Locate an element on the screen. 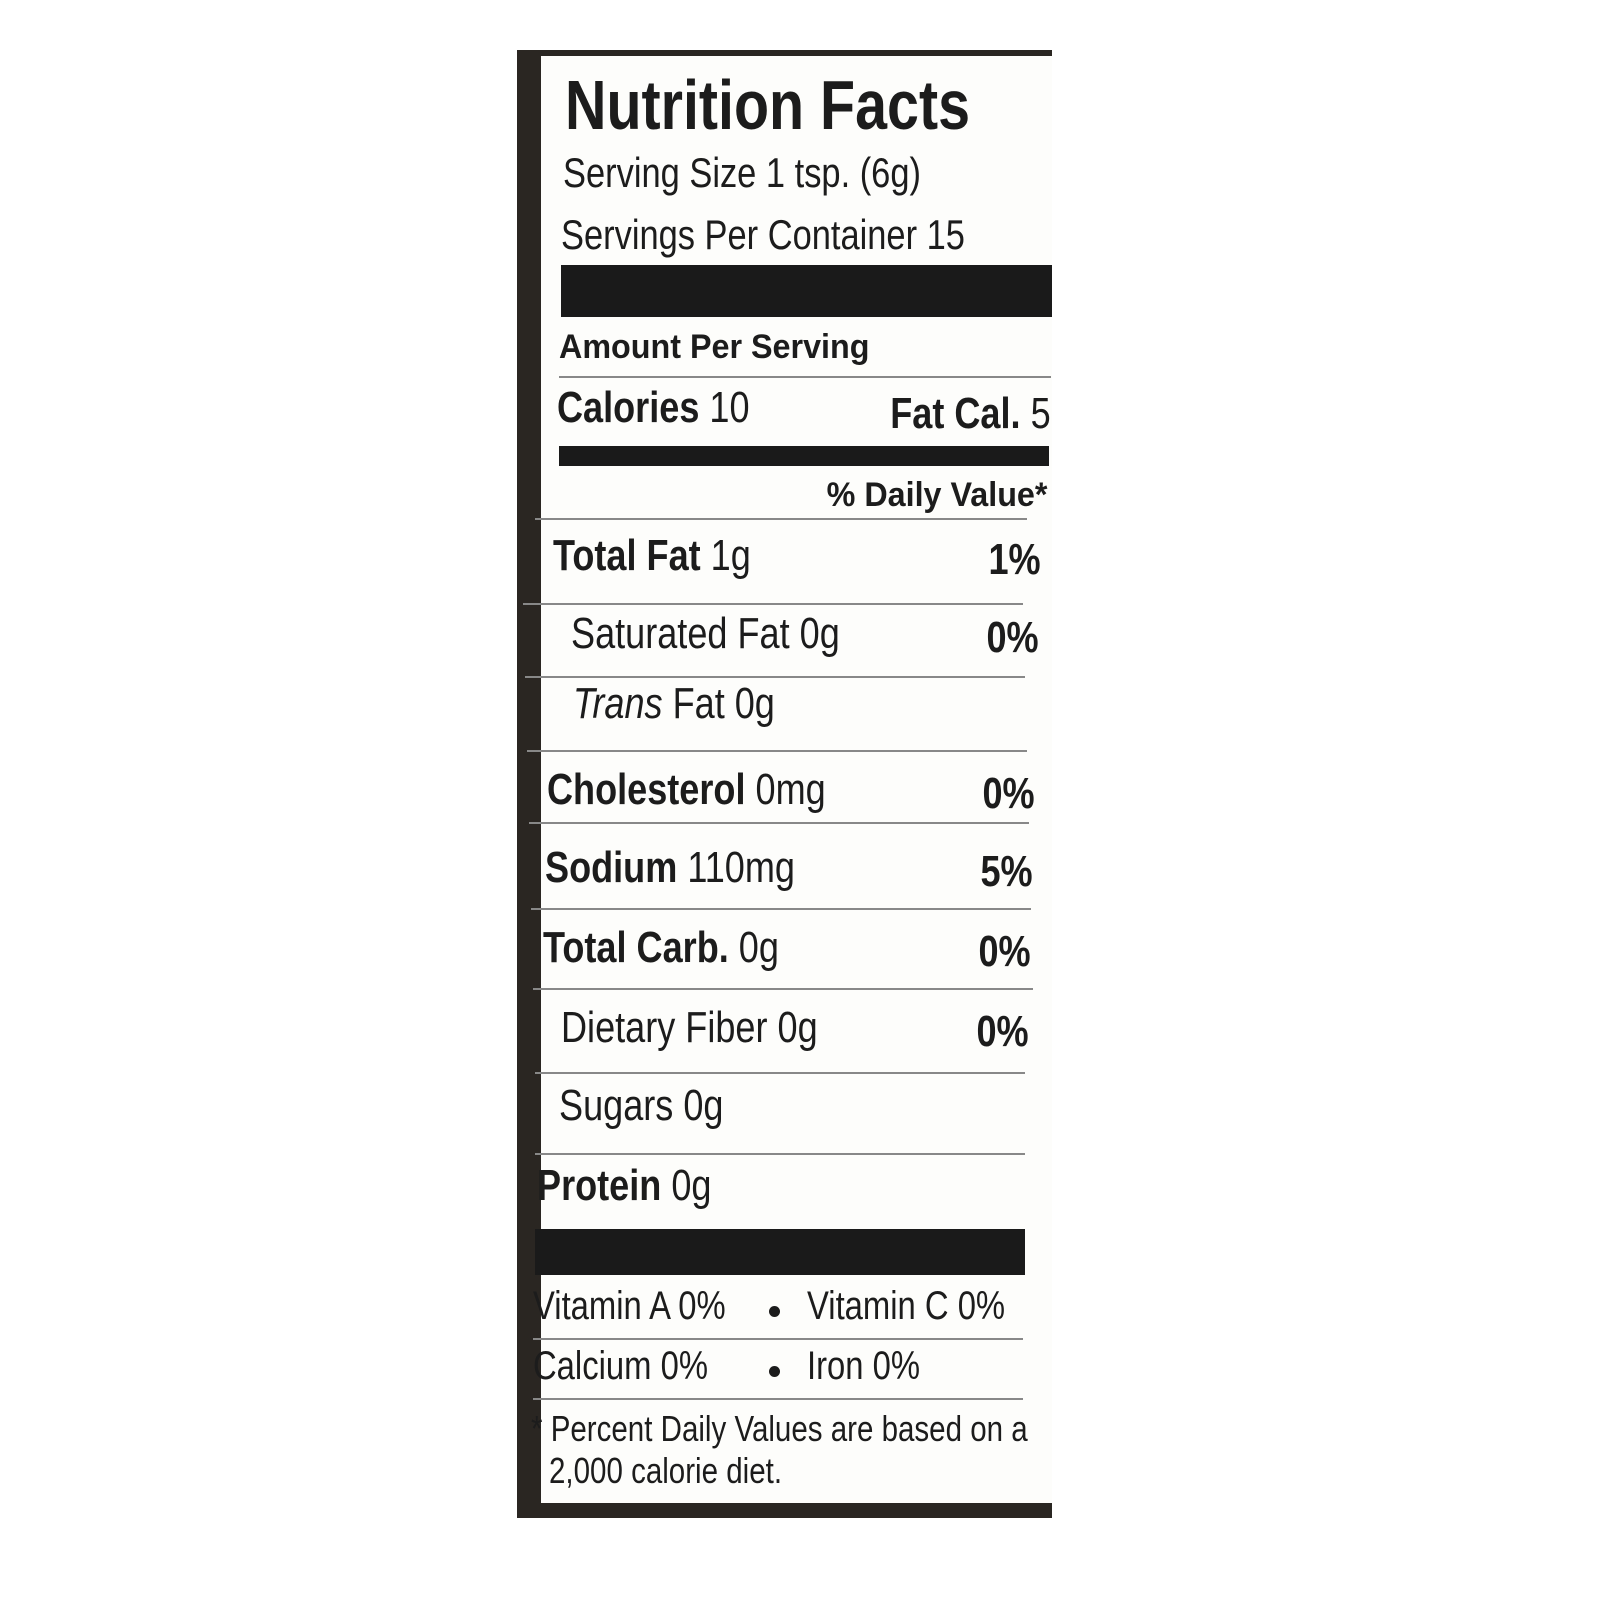 The image size is (1600, 1600). nutrient-row: Total Fat 1g is located at coordinates (652, 556).